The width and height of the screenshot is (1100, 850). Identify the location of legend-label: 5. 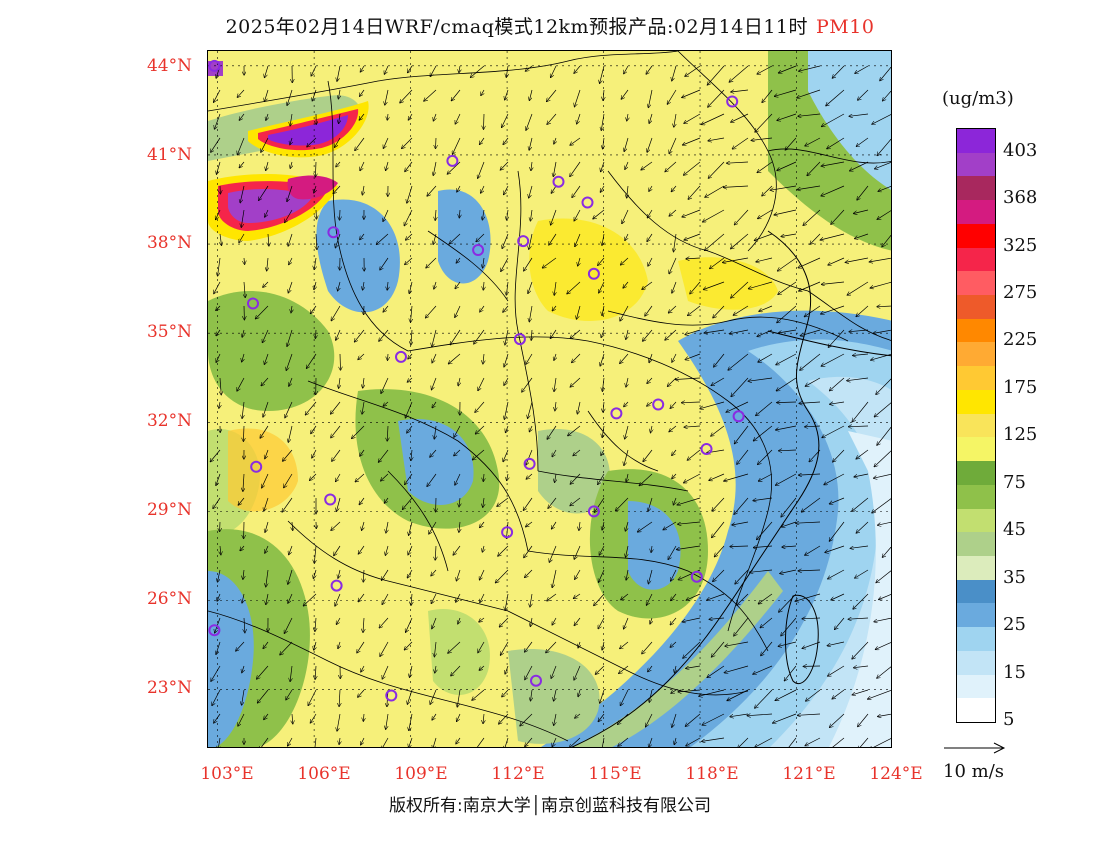
(1009, 719).